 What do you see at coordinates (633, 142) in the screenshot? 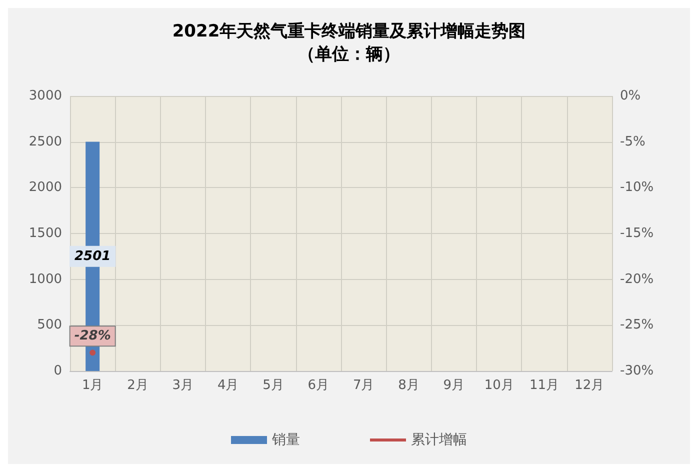
I see `y2-tick-label: -5%` at bounding box center [633, 142].